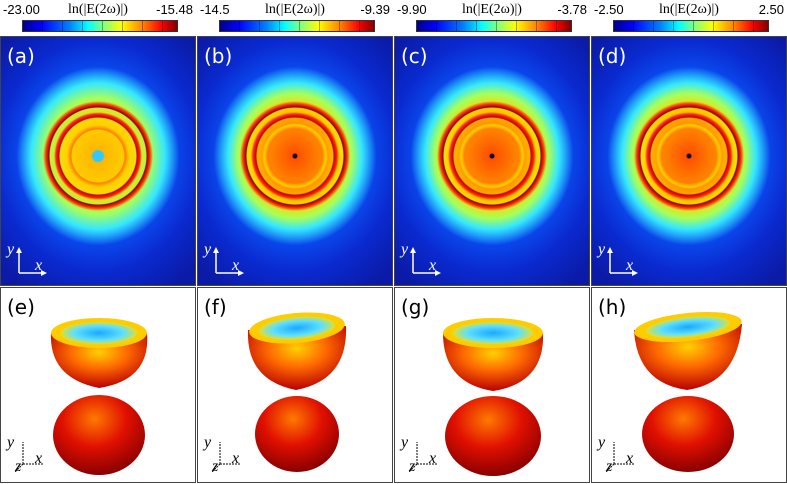  What do you see at coordinates (215, 9) in the screenshot?
I see `colorbar-min: -14.5` at bounding box center [215, 9].